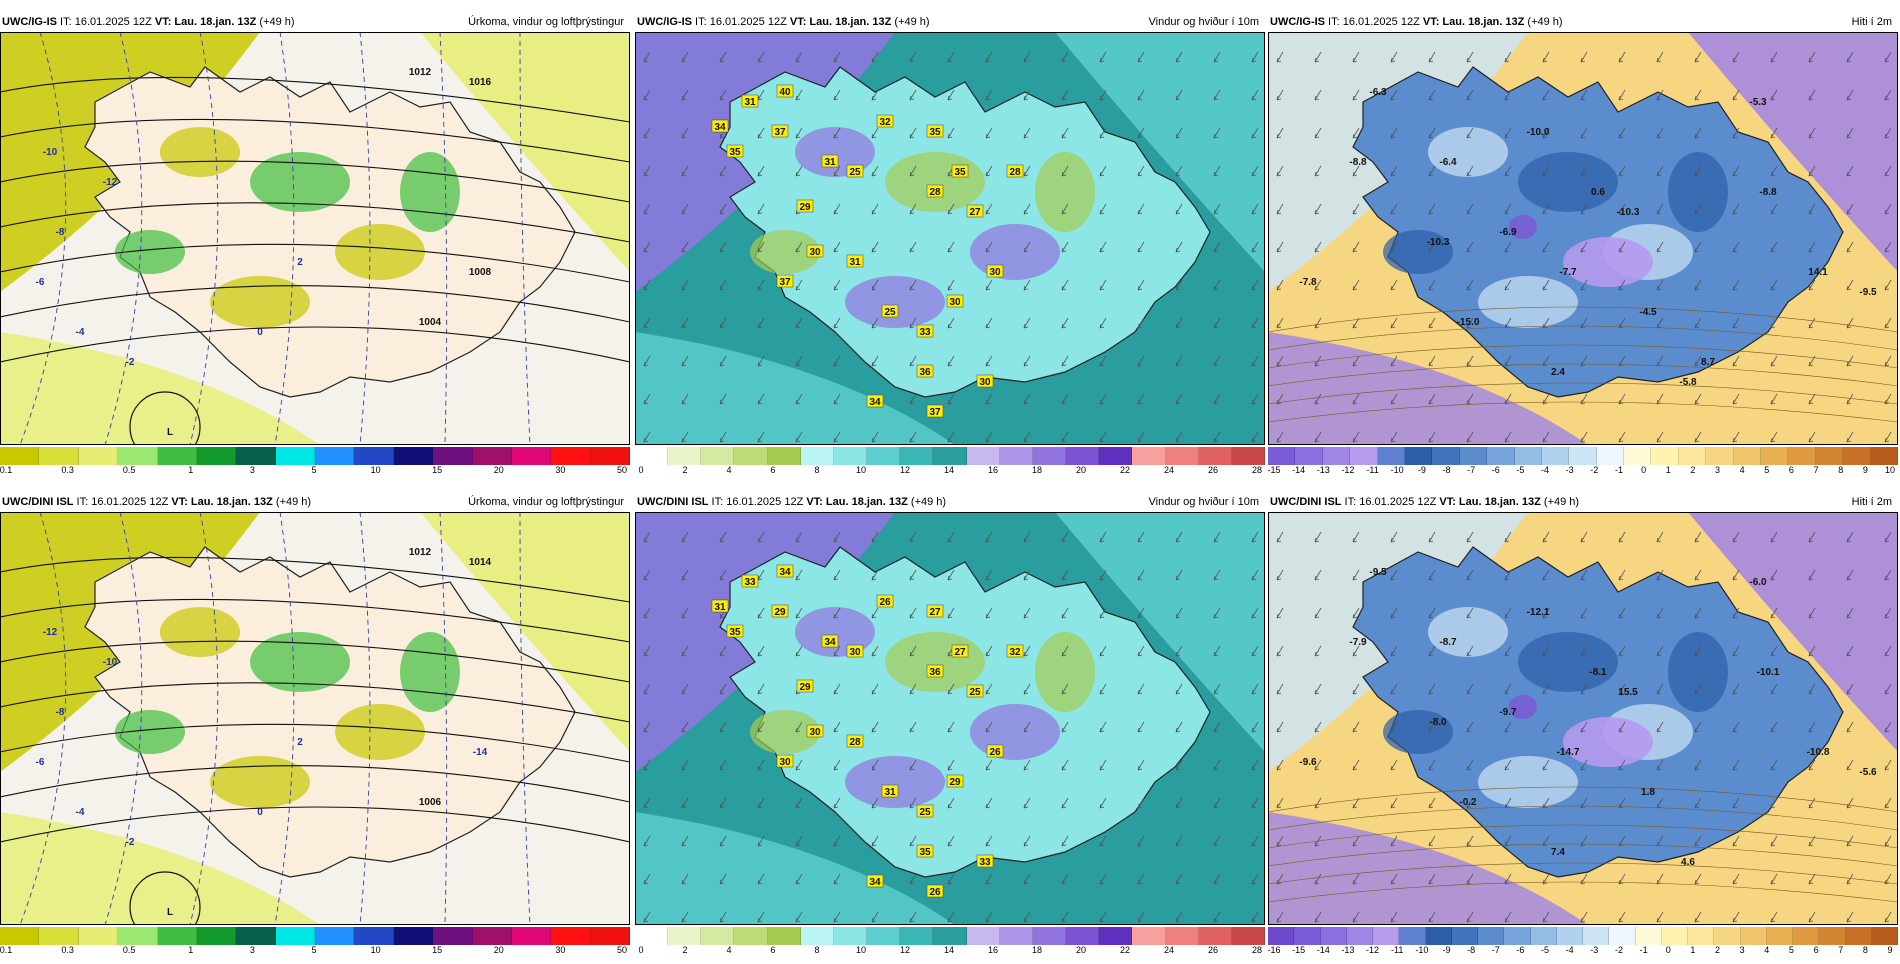 The image size is (1900, 964). Describe the element at coordinates (785, 92) in the screenshot. I see `gust-label: 40` at that location.